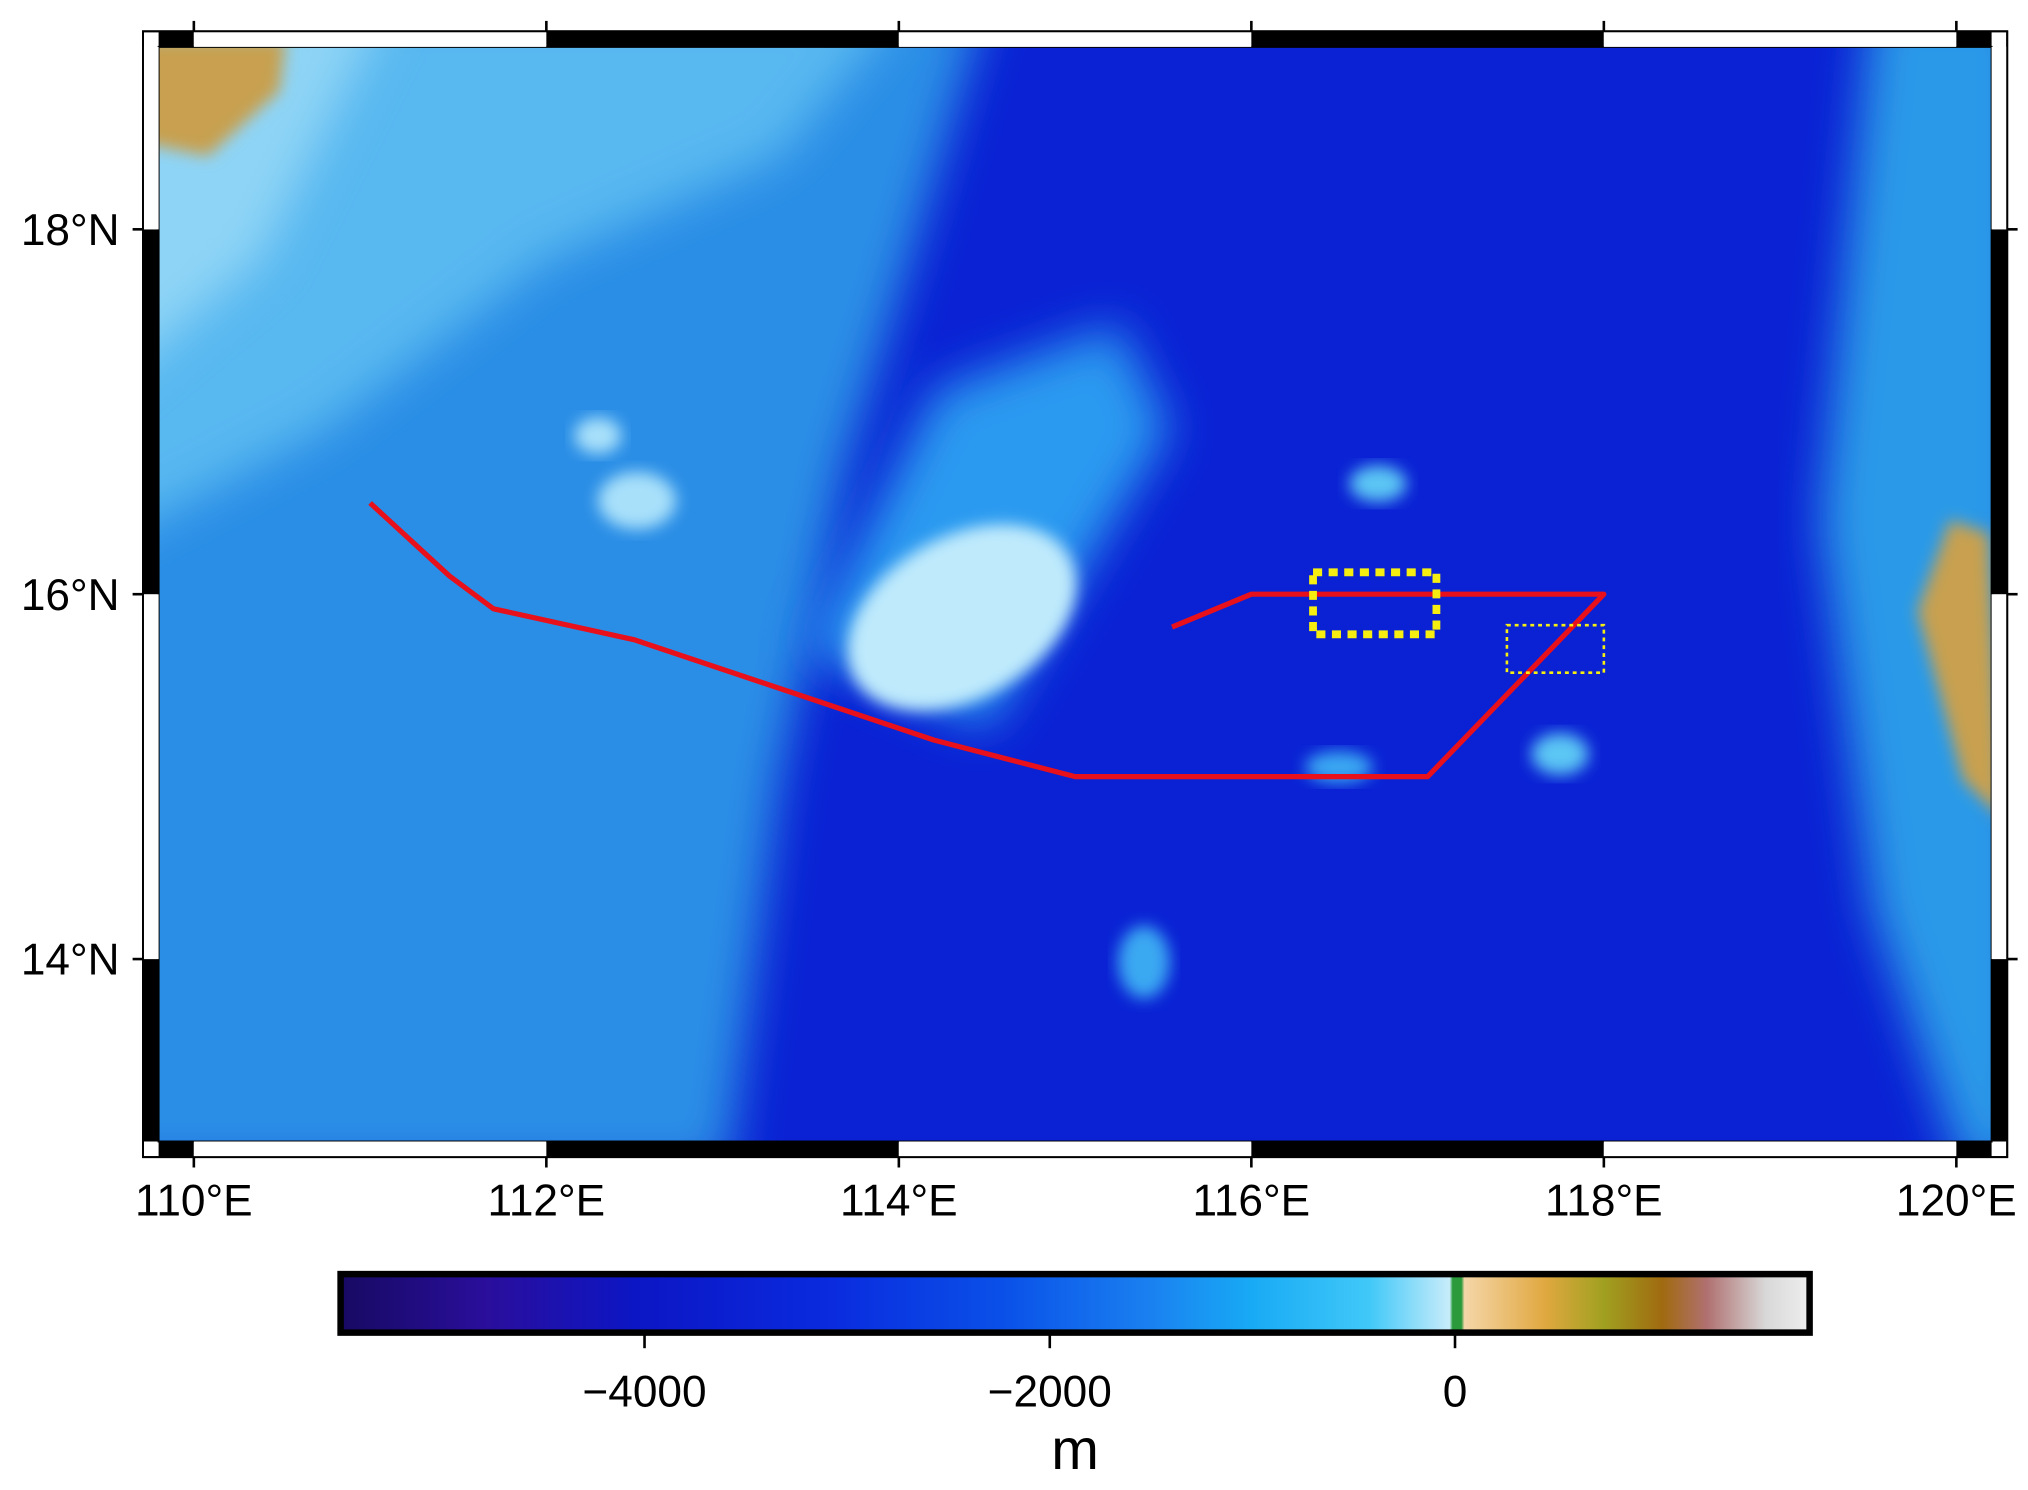 This screenshot has width=2028, height=1490. What do you see at coordinates (194, 1201) in the screenshot?
I see `lon-tick-label: 110°E` at bounding box center [194, 1201].